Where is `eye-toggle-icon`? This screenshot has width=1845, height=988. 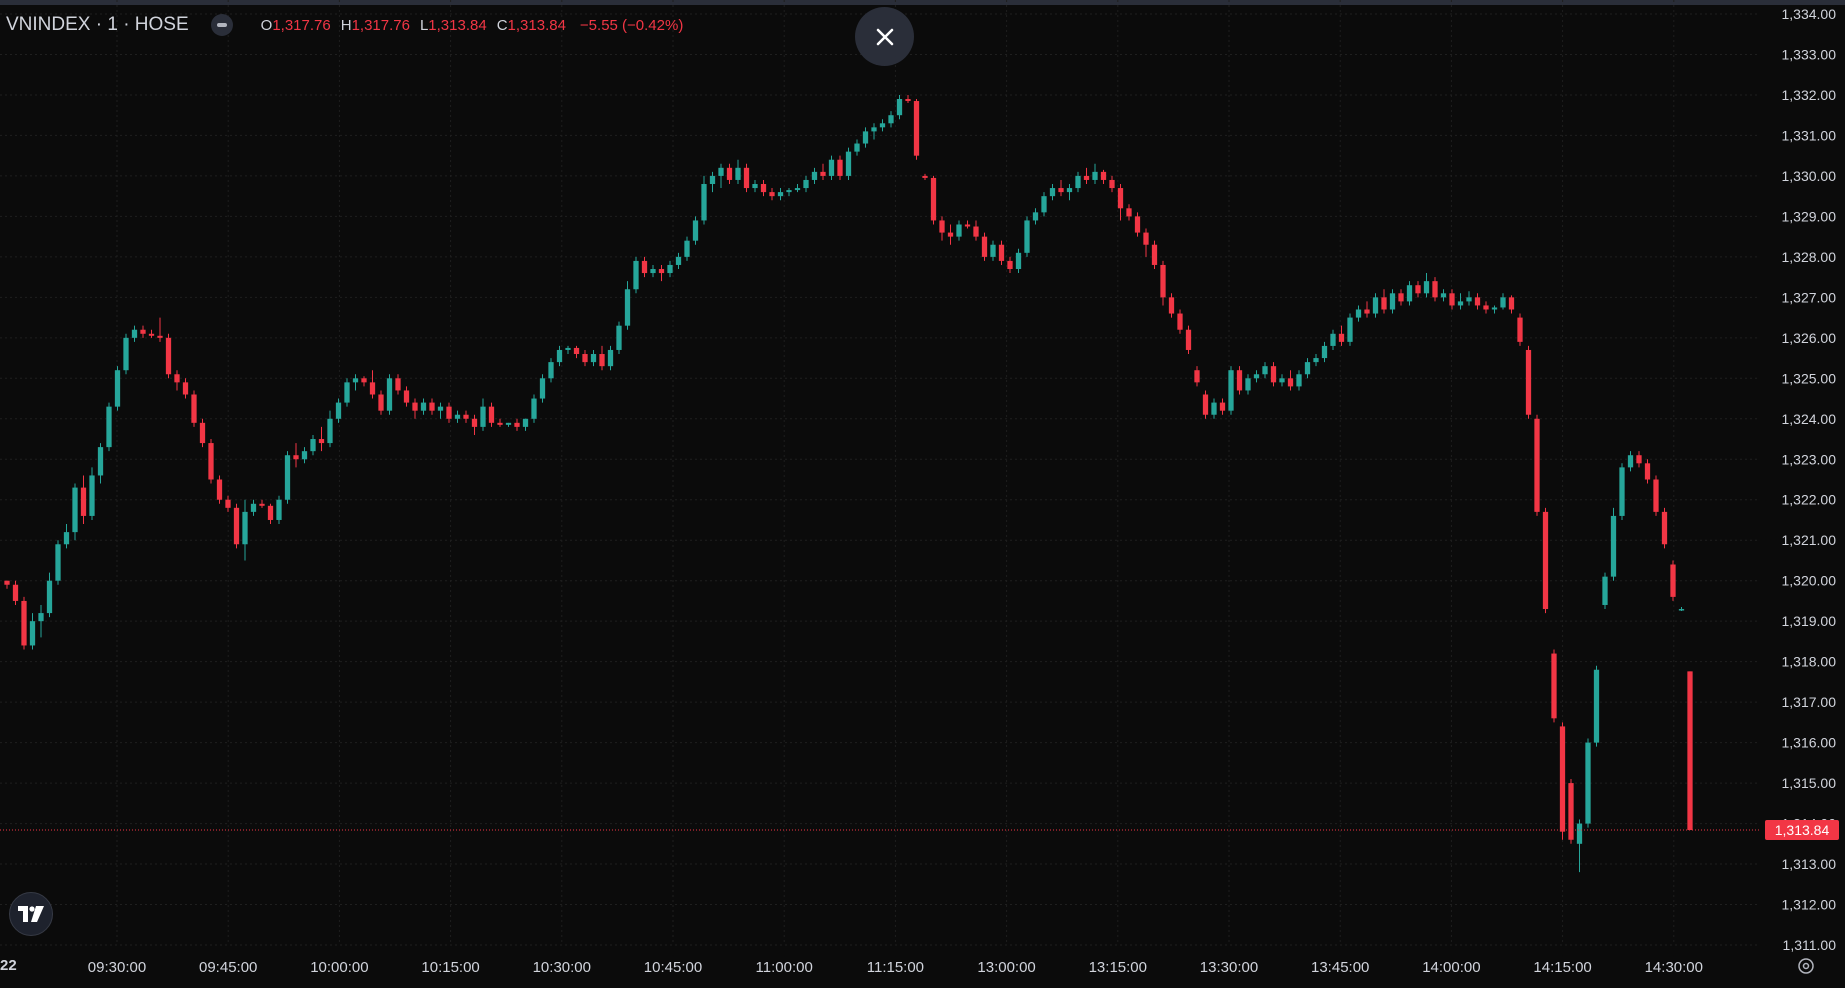
eye-toggle-icon is located at coordinates (221, 25).